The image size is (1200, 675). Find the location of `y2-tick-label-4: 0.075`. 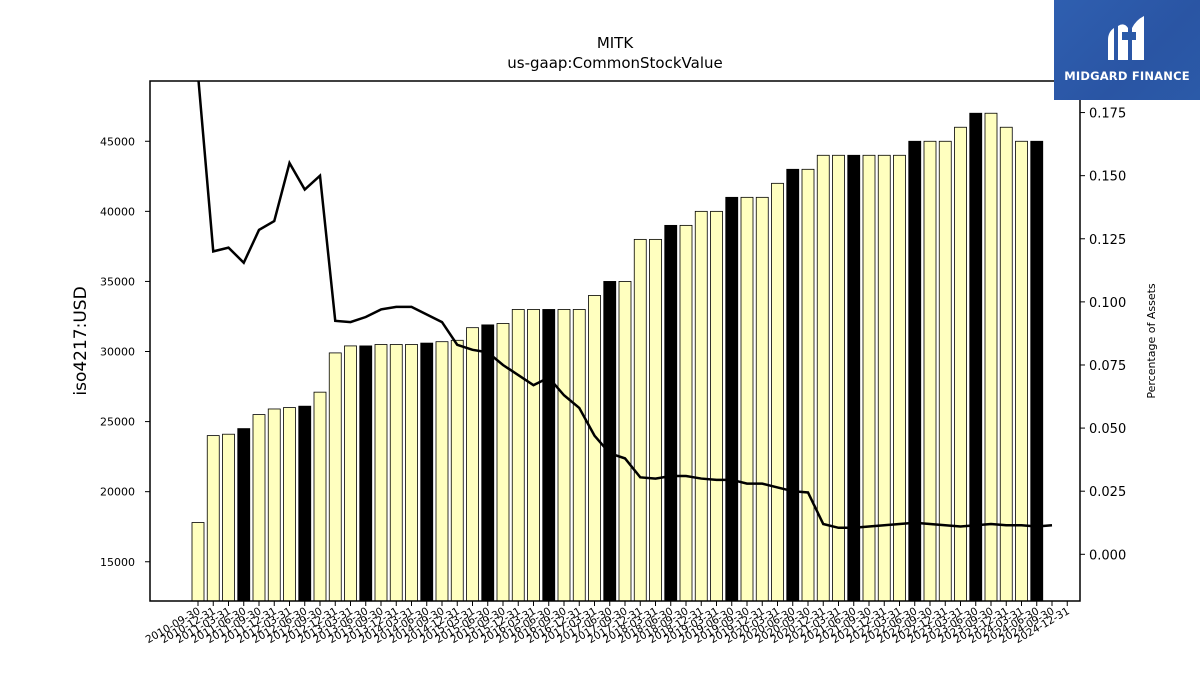

y2-tick-label-4: 0.075 is located at coordinates (1107, 366).